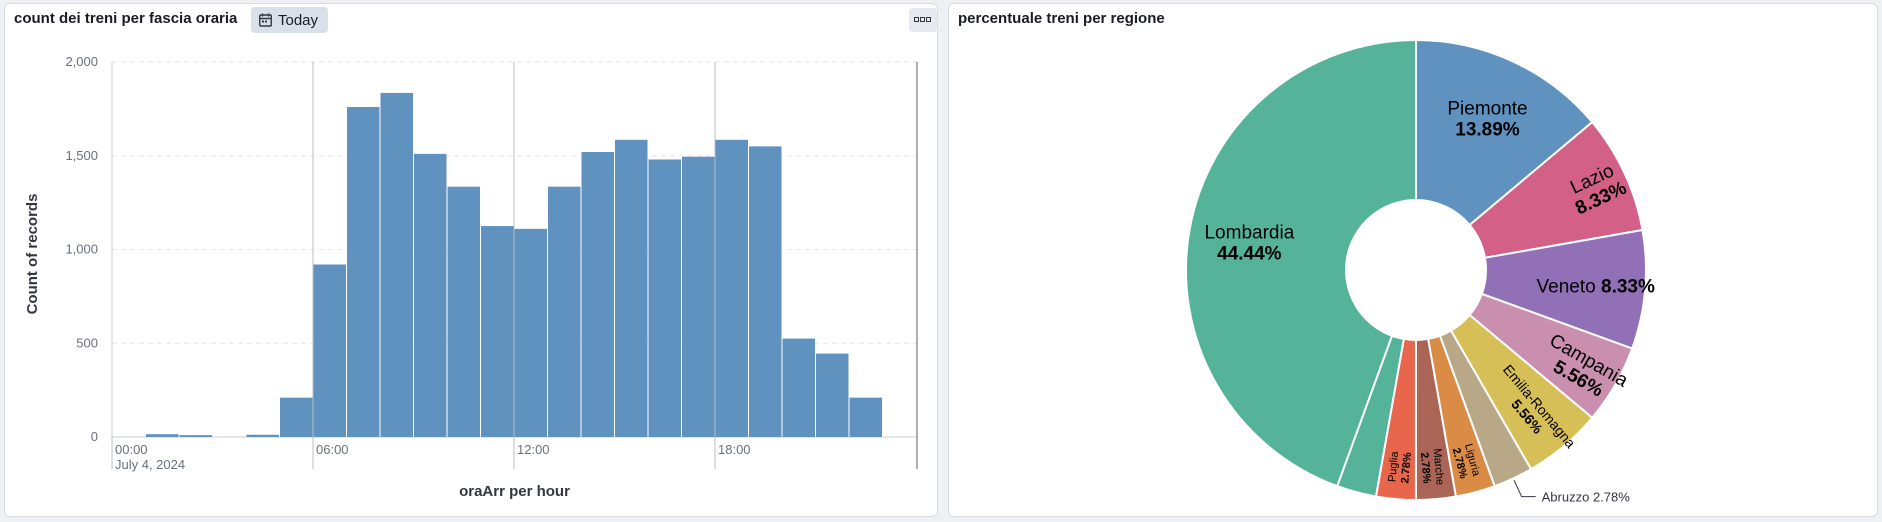 This screenshot has height=522, width=1882. Describe the element at coordinates (1249, 233) in the screenshot. I see `slice-label: Lombardia` at that location.